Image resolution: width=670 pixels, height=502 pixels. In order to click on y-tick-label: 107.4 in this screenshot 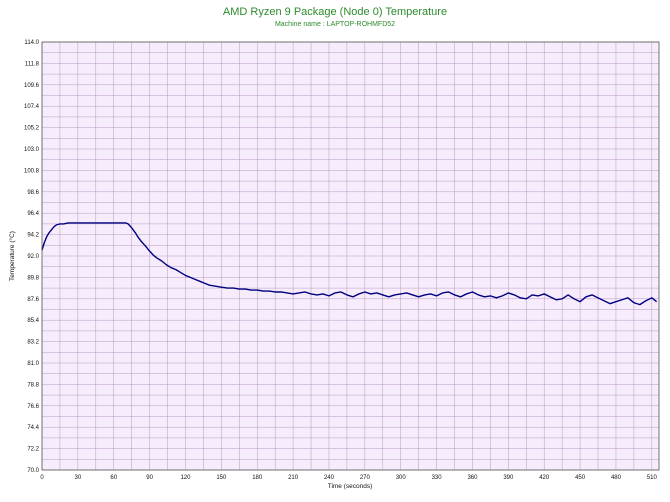, I will do `click(32, 107)`.